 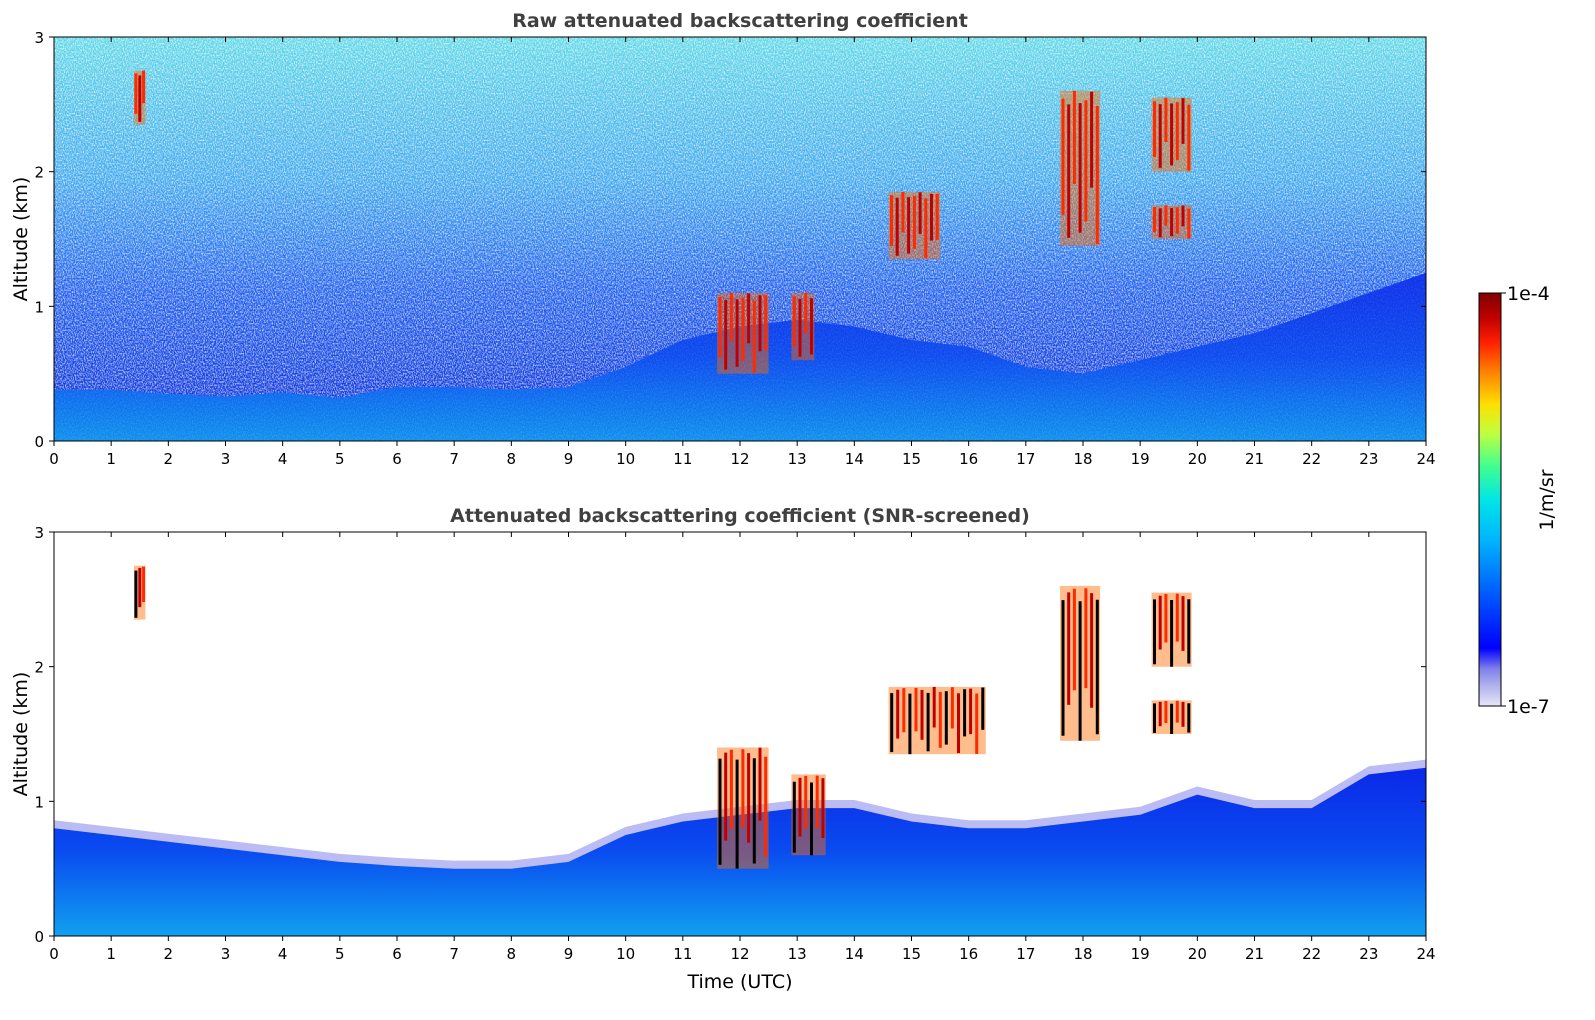 I want to click on colorbar-unit-label: 1/m/sr, so click(x=1547, y=499).